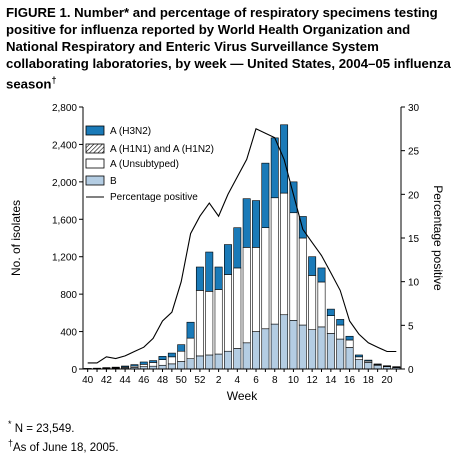  Describe the element at coordinates (438, 238) in the screenshot. I see `y2-axis-label: Percentage positive` at that location.